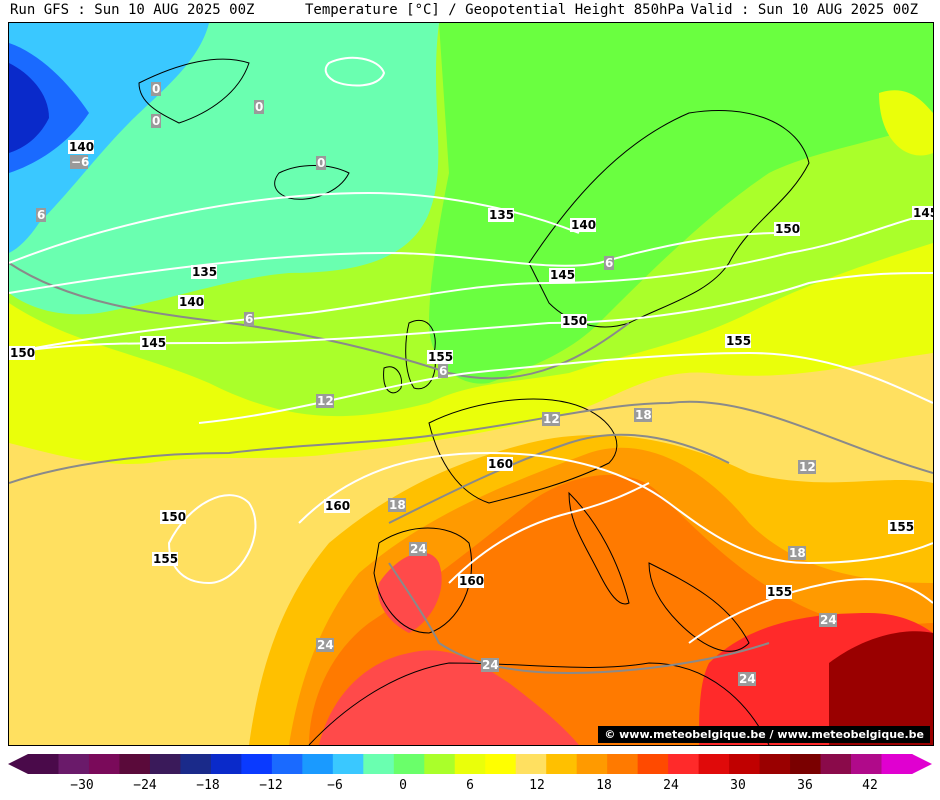 The height and width of the screenshot is (800, 940). Describe the element at coordinates (29, 108) in the screenshot. I see `temp-field-coldest` at that location.